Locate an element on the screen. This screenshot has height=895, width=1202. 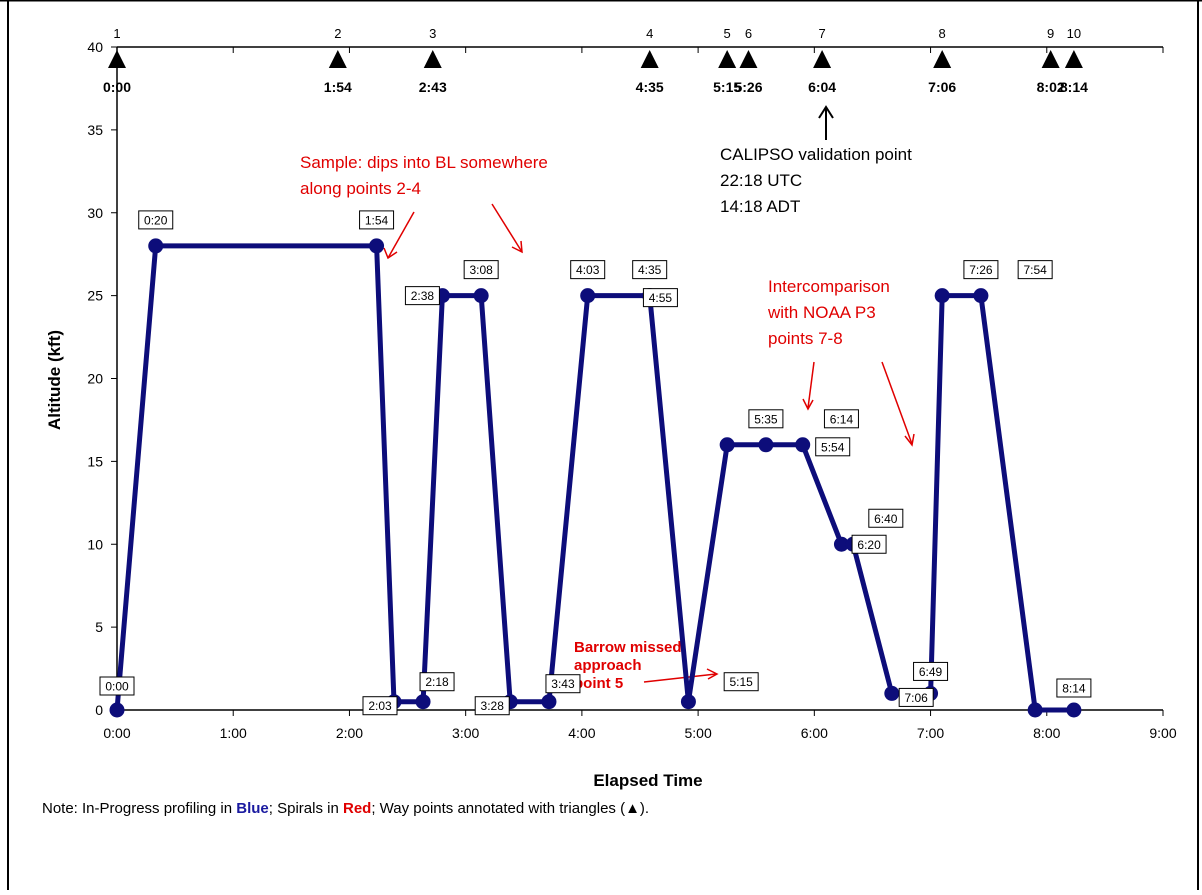
waypoint-time: 5:26 is located at coordinates (748, 87).